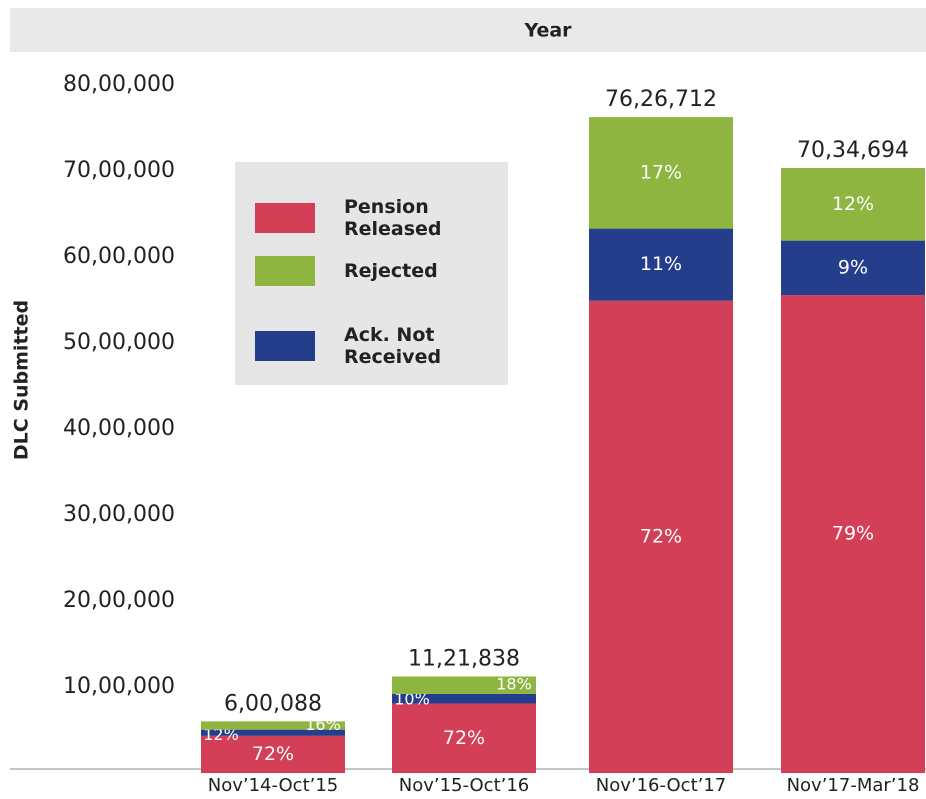 The width and height of the screenshot is (926, 799). What do you see at coordinates (514, 684) in the screenshot?
I see `segment-label: 18%` at bounding box center [514, 684].